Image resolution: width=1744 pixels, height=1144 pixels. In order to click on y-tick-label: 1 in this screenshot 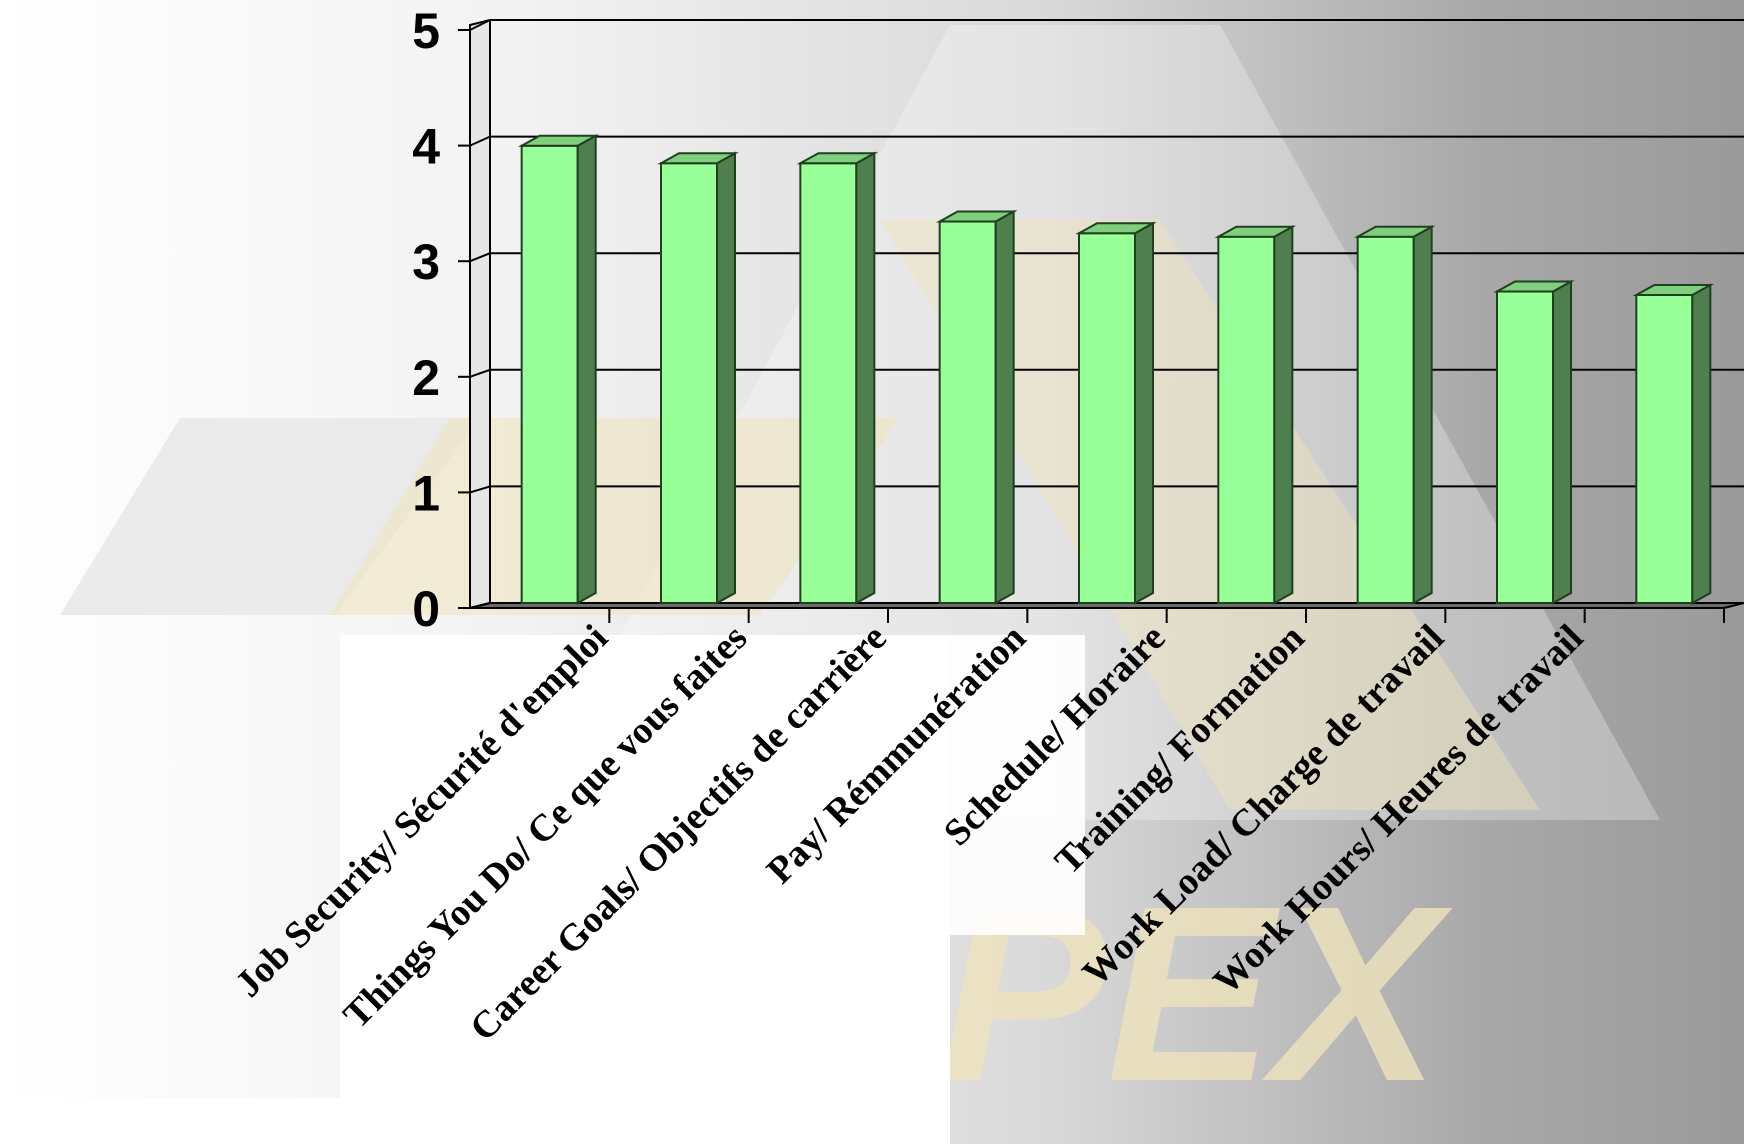, I will do `click(426, 493)`.